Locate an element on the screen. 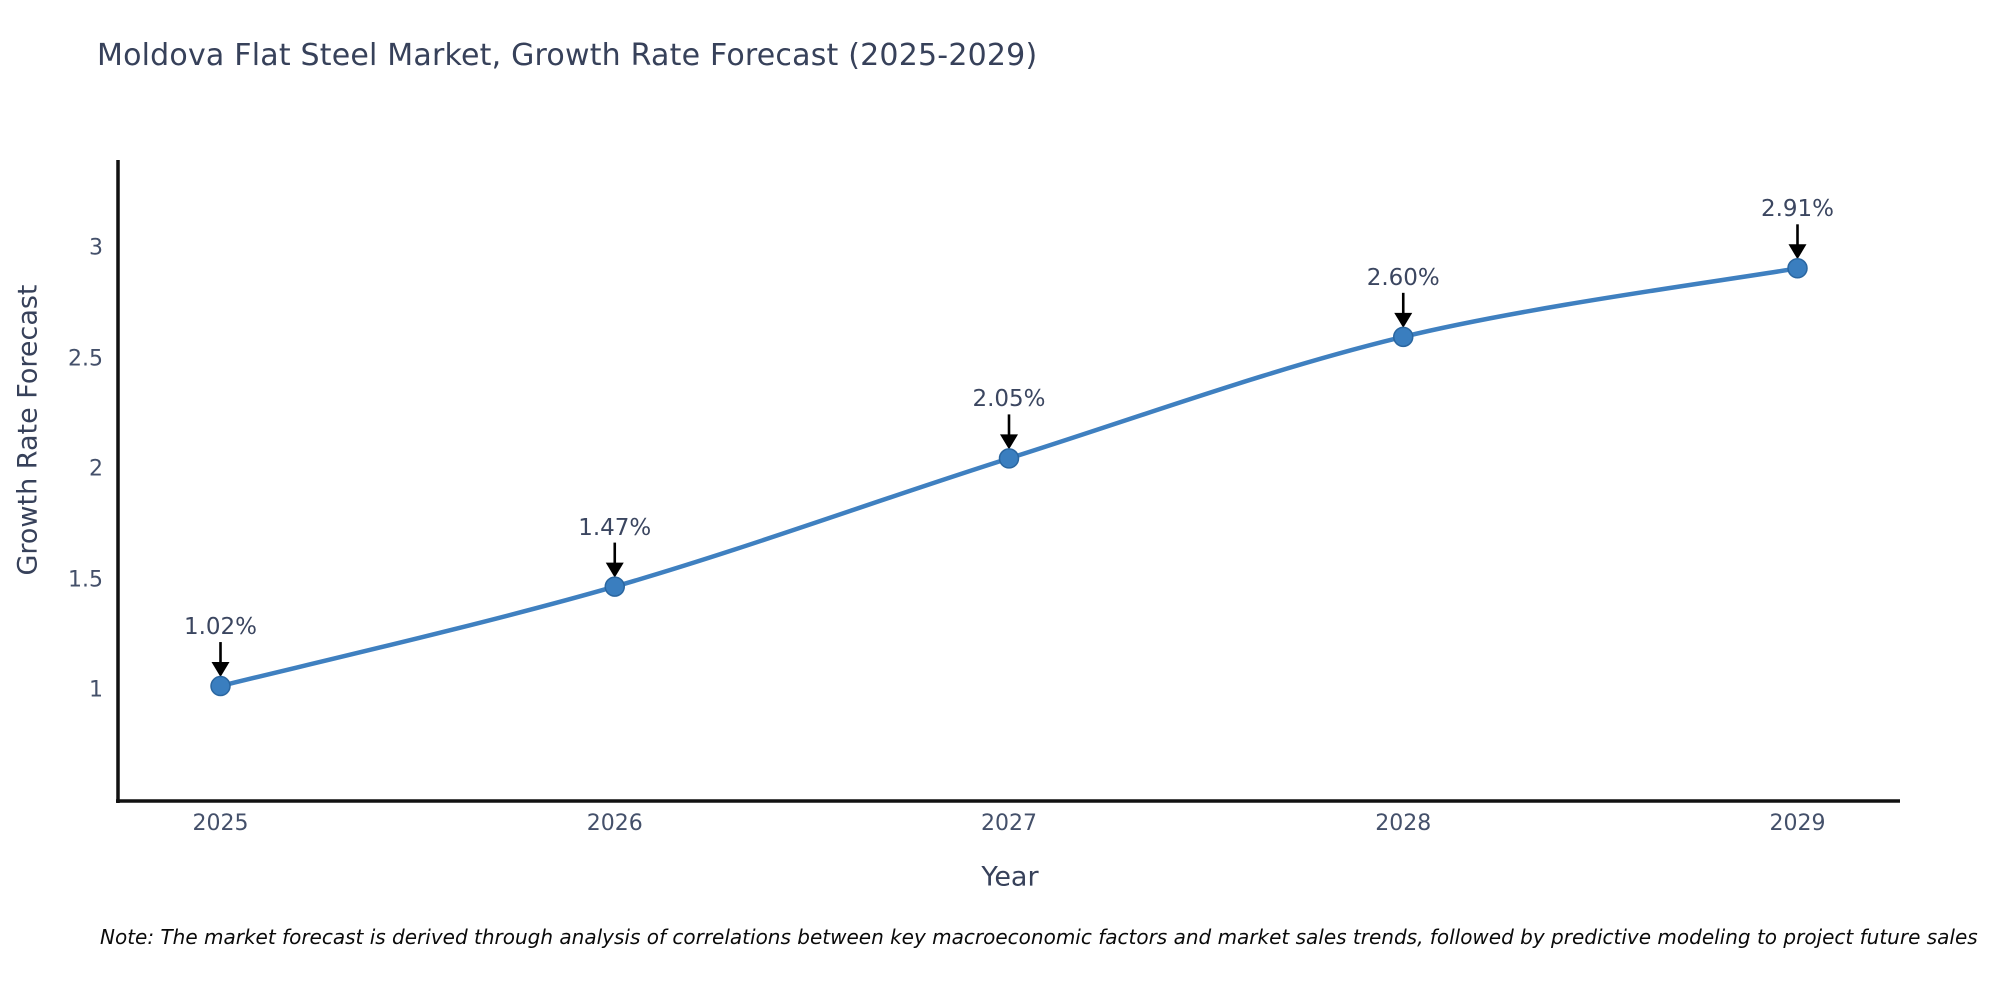 The width and height of the screenshot is (2000, 1000). y-tick-label: 3 is located at coordinates (96, 248).